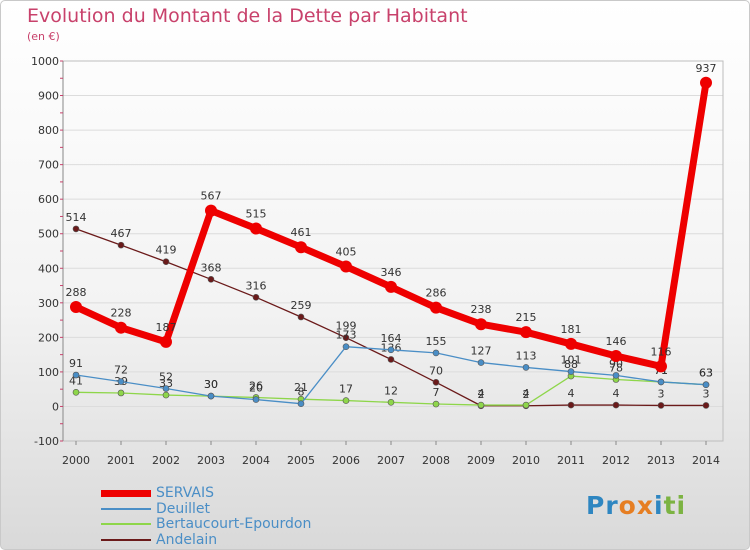  I want to click on data-label: 173, so click(346, 335).